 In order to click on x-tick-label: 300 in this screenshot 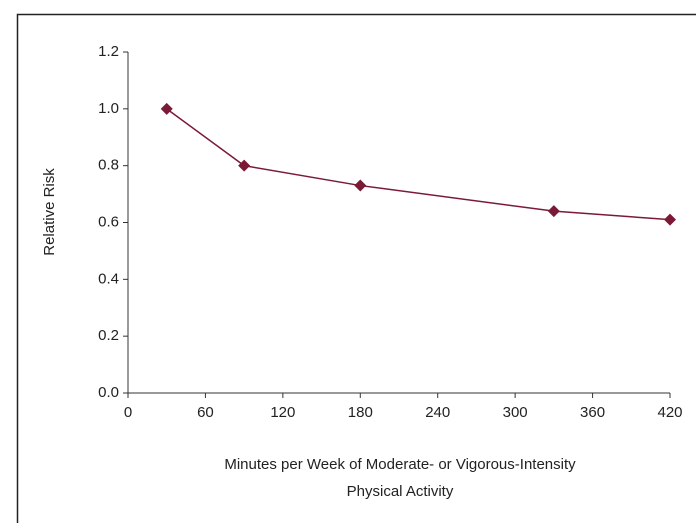, I will do `click(515, 412)`.